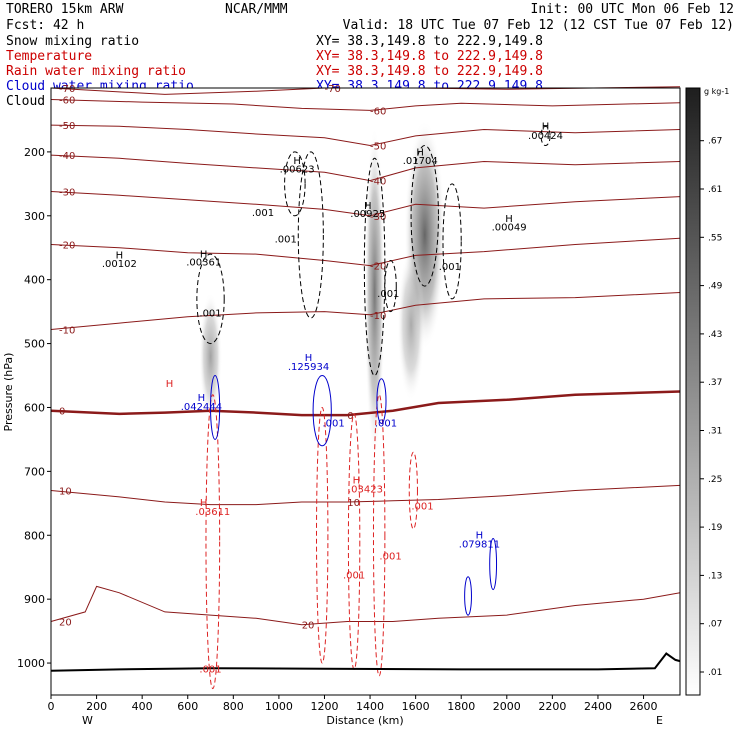  I want to click on x-tick-label: 1000, so click(279, 706).